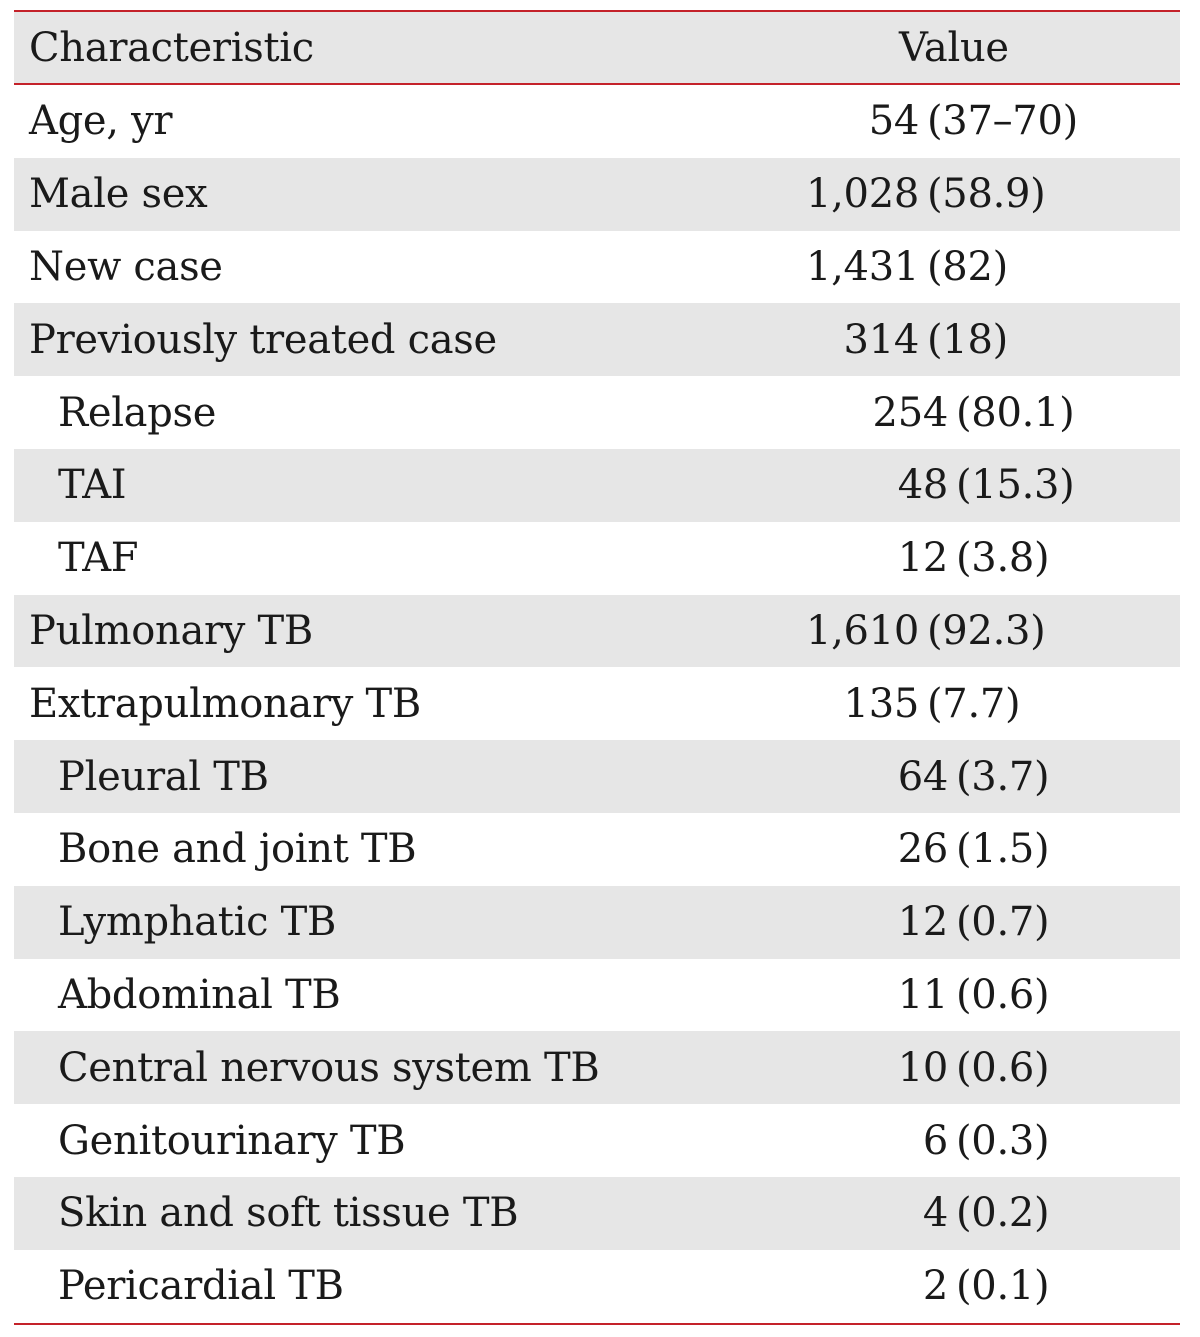 This screenshot has width=1200, height=1337. I want to click on table-row: Relapse 254 (80.1), so click(597, 412).